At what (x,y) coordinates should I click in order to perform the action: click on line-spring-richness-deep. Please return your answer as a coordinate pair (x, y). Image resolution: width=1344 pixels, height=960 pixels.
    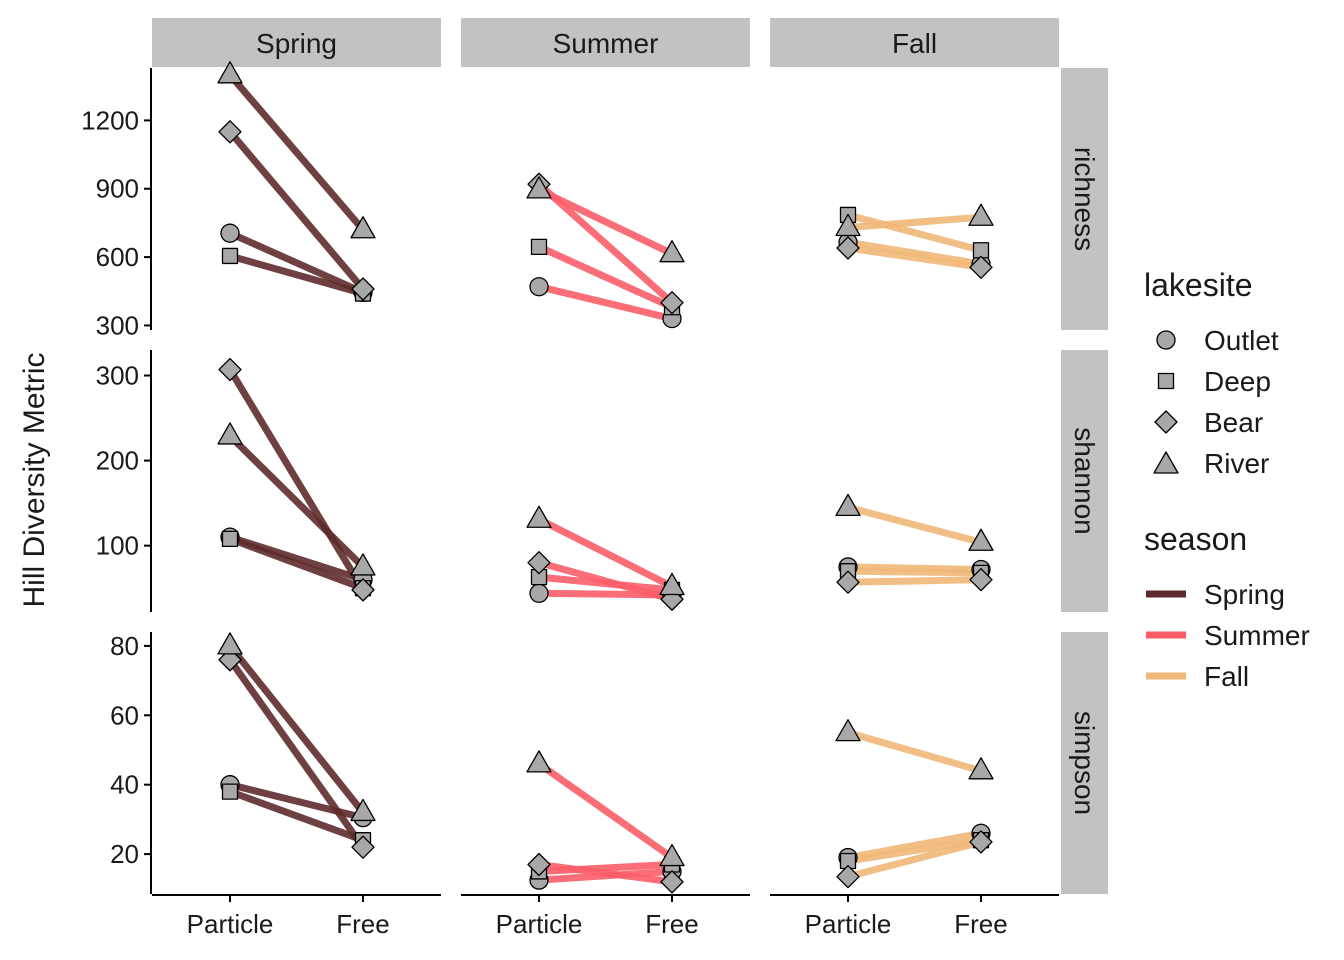
    Looking at the image, I should click on (296, 274).